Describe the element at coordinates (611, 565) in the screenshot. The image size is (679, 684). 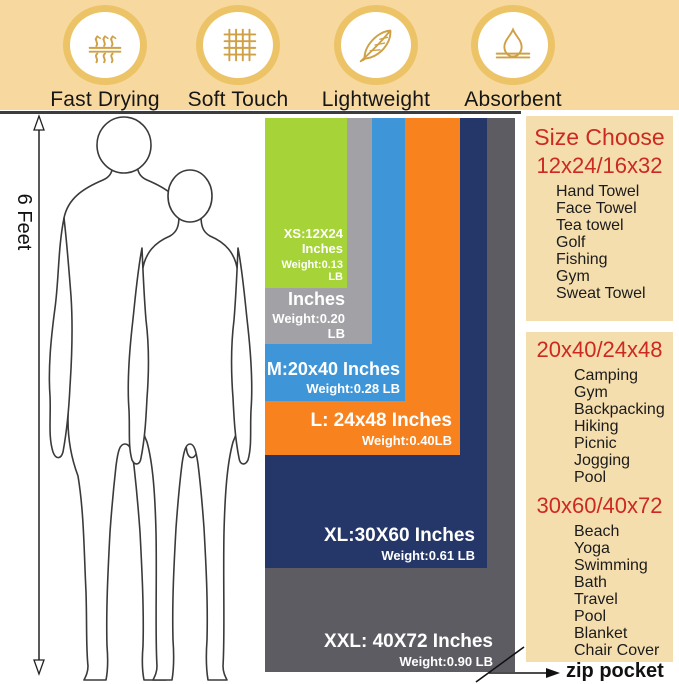
I see `list-item: Swimming` at that location.